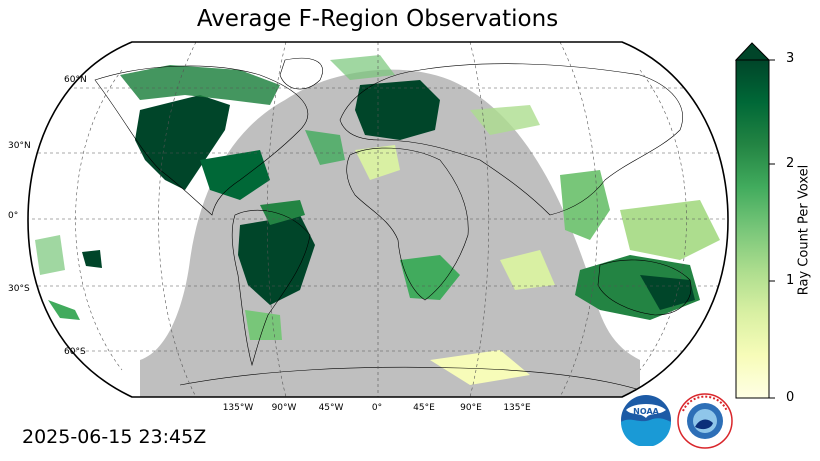 The height and width of the screenshot is (461, 820). I want to click on coast-australia, so click(644, 287).